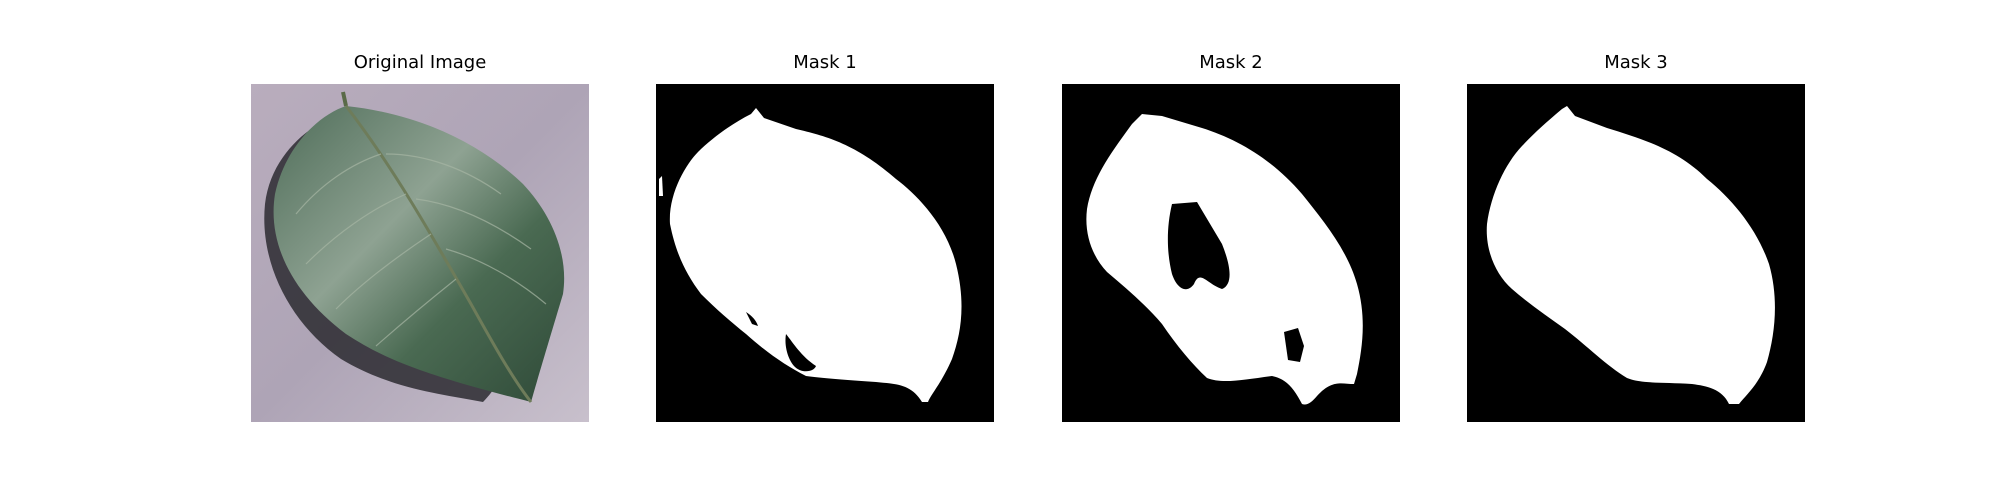 This screenshot has height=500, width=2000. What do you see at coordinates (825, 62) in the screenshot?
I see `panel-title: Mask 1` at bounding box center [825, 62].